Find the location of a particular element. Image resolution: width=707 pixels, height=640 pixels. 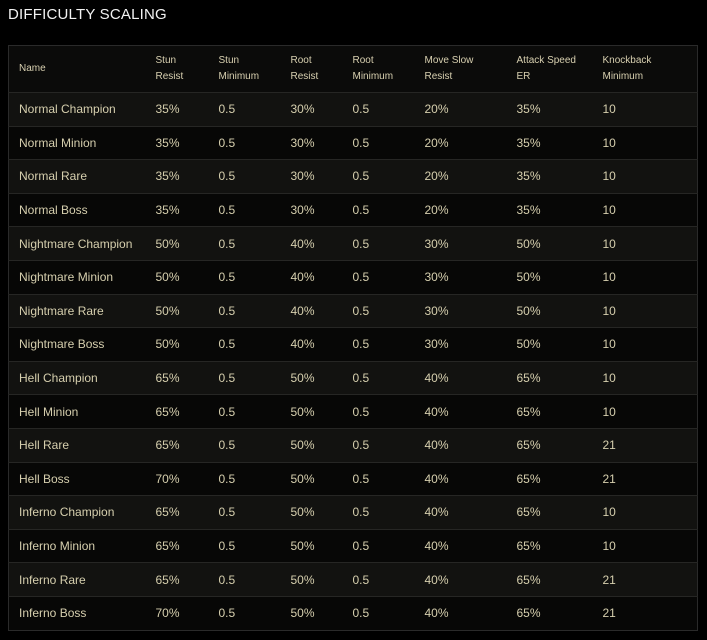

cell: 70% is located at coordinates (177, 478).